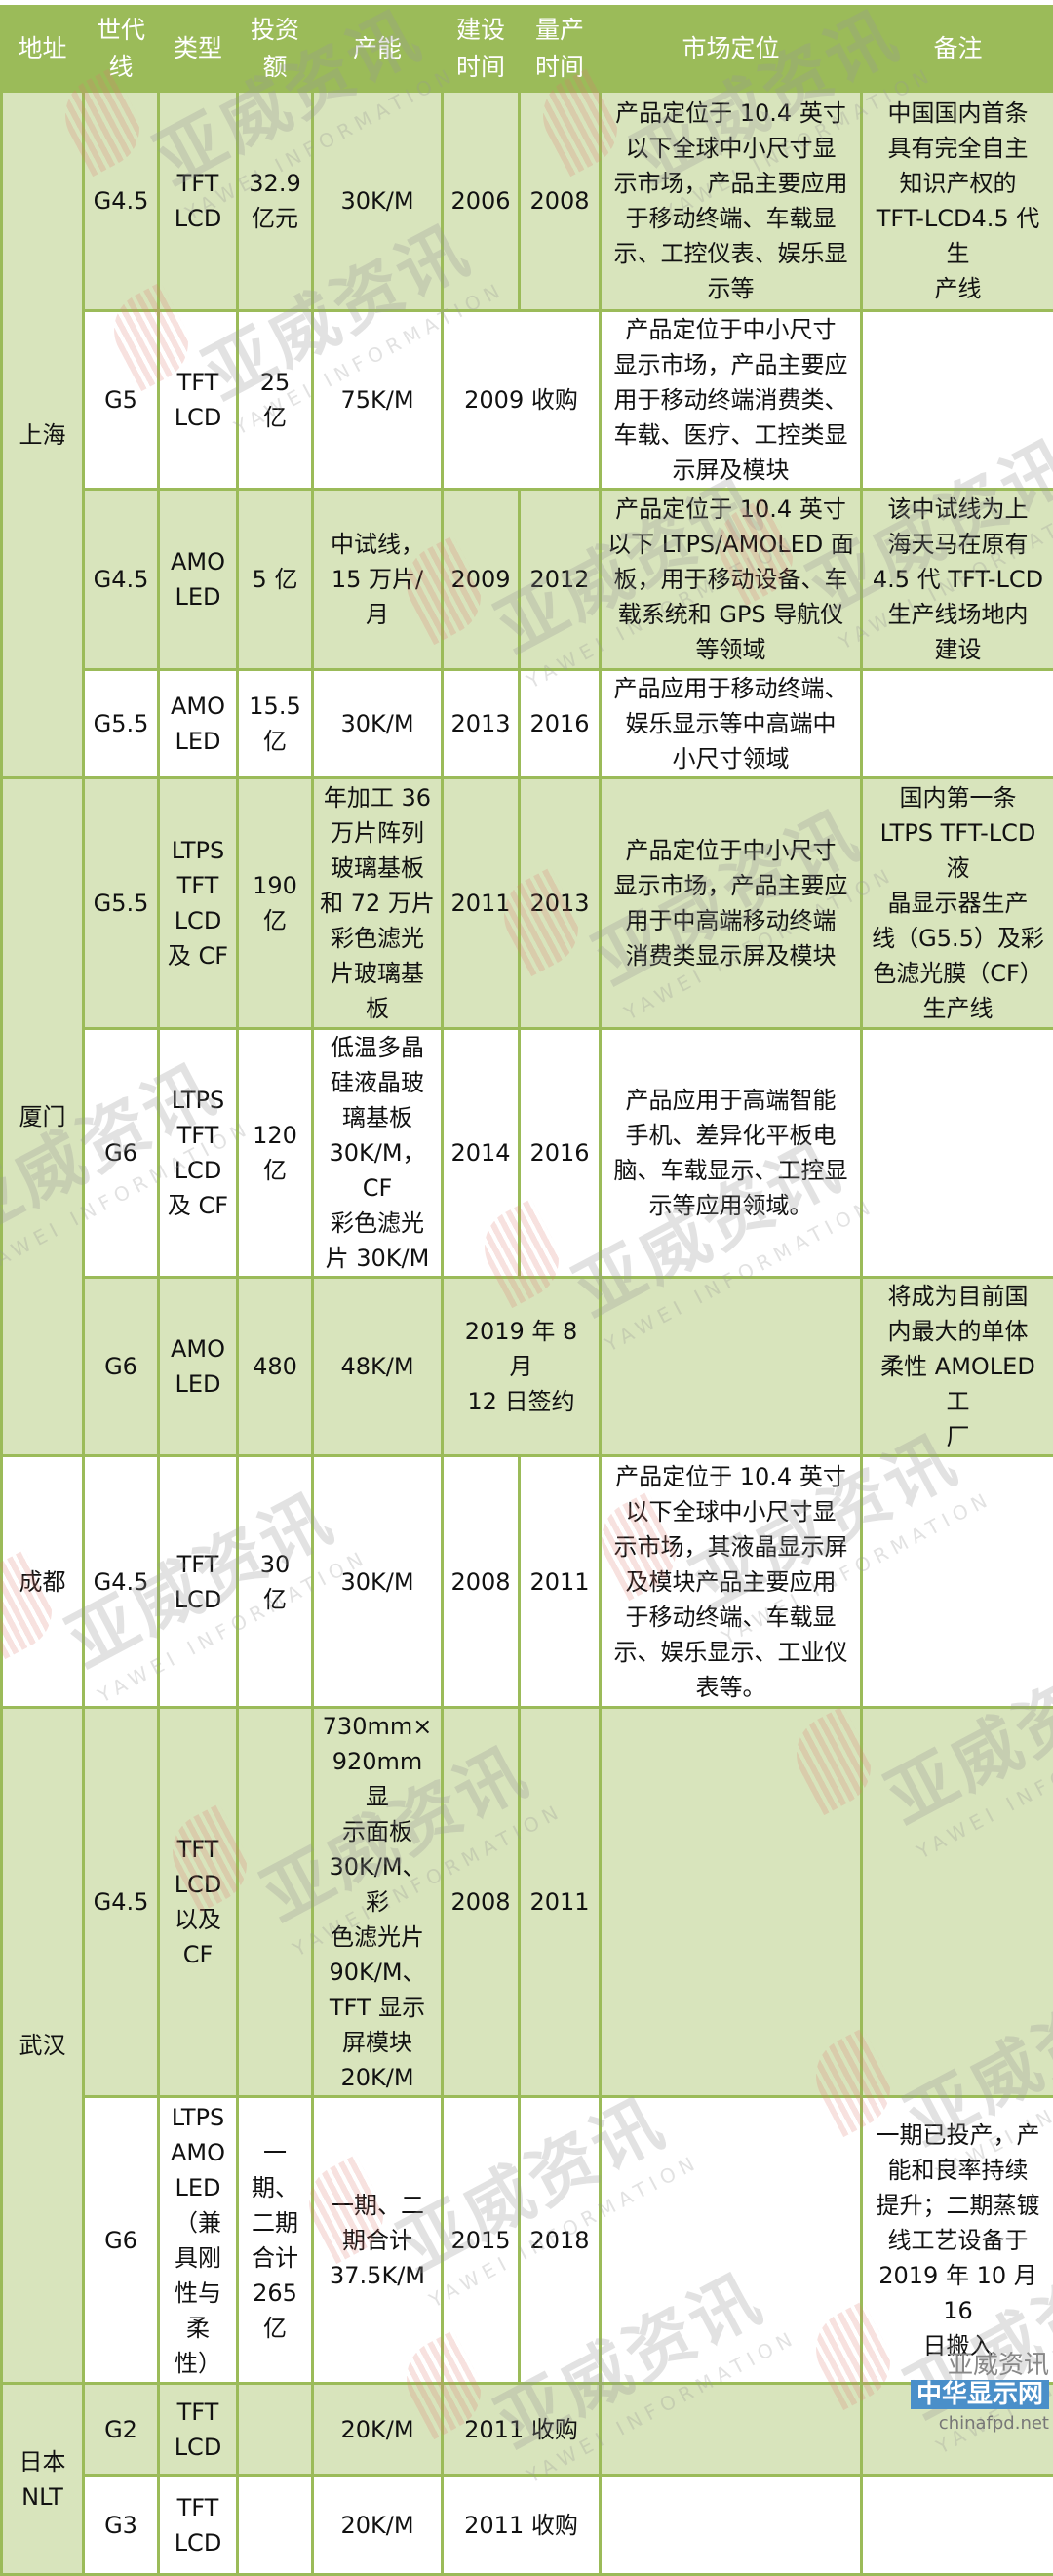 The image size is (1053, 2576). I want to click on cell-type: TFT LCD 以及 CF, so click(198, 1902).